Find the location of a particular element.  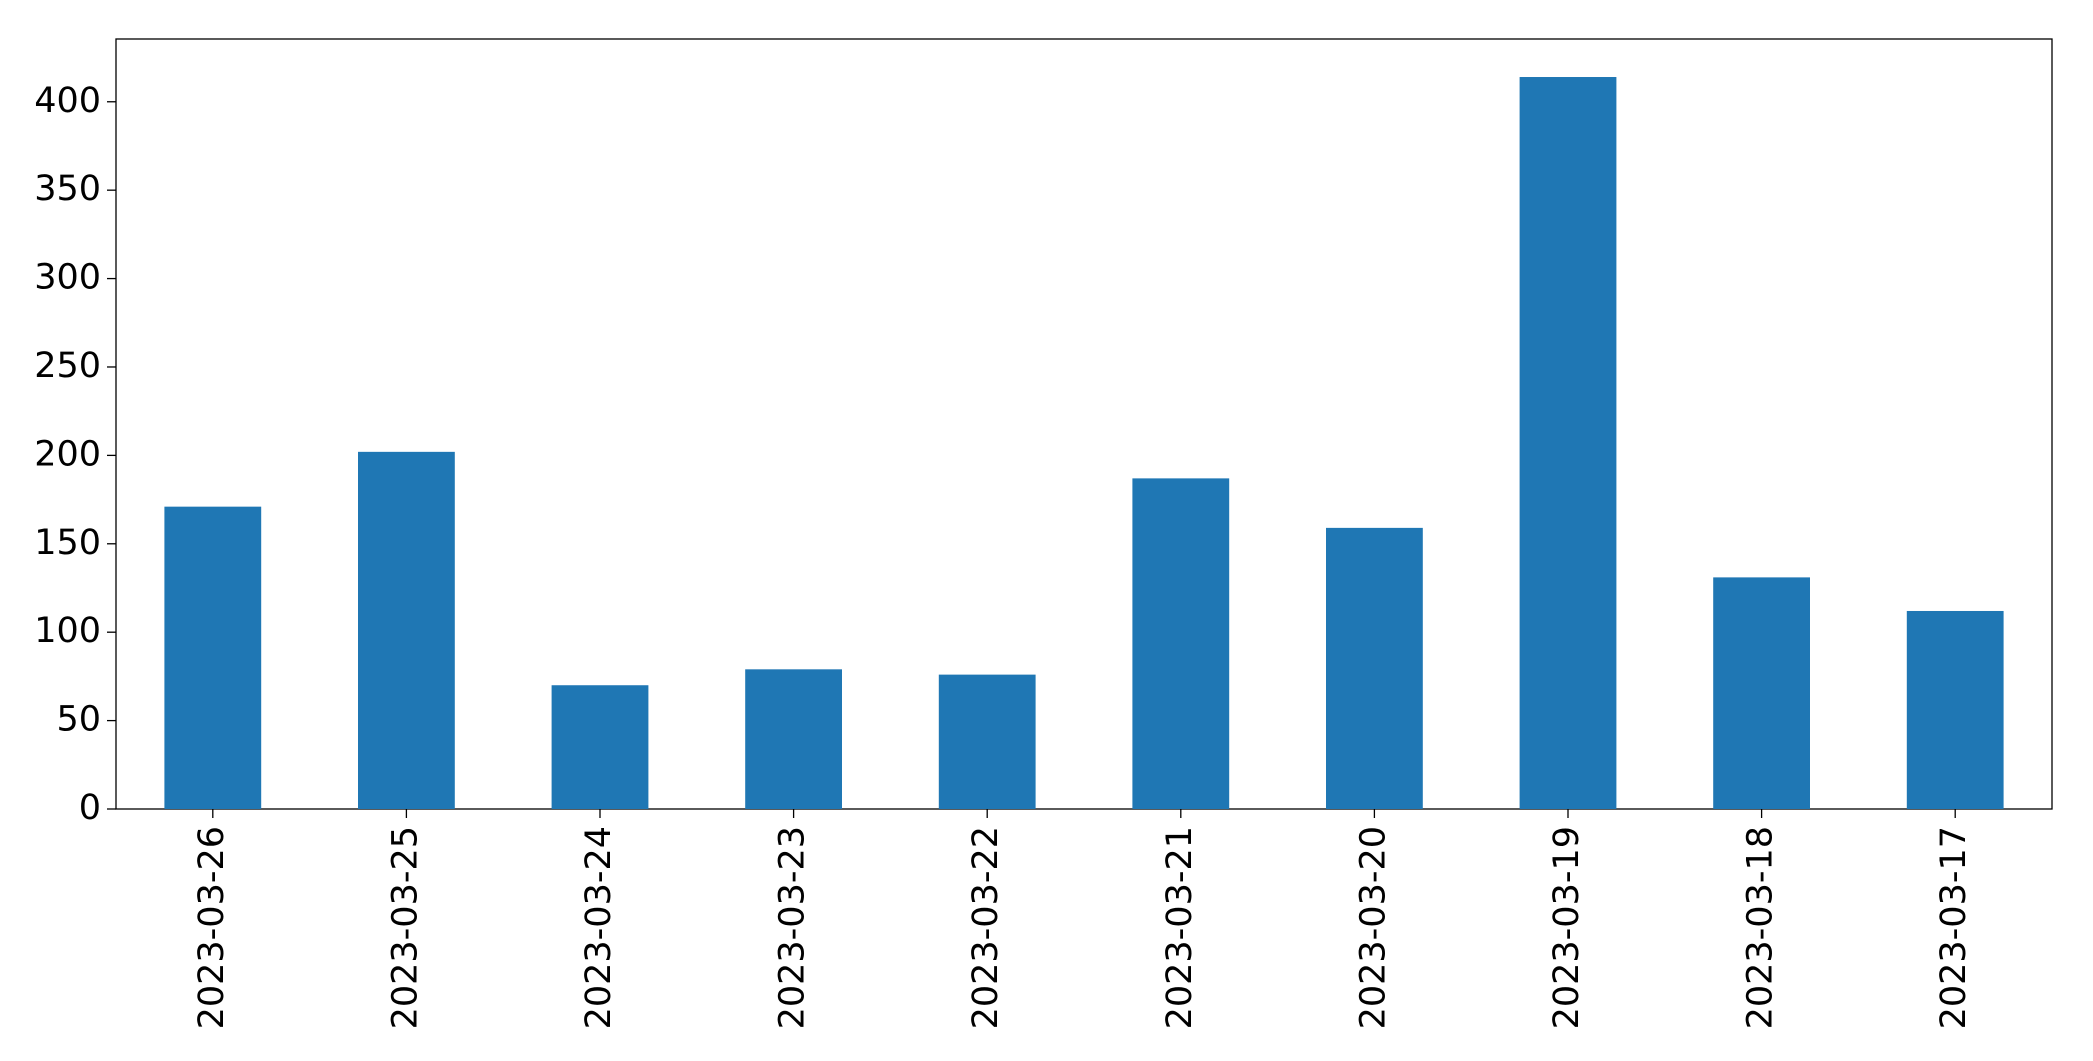

x-tick-label: 2023-03-18 is located at coordinates (1761, 927).